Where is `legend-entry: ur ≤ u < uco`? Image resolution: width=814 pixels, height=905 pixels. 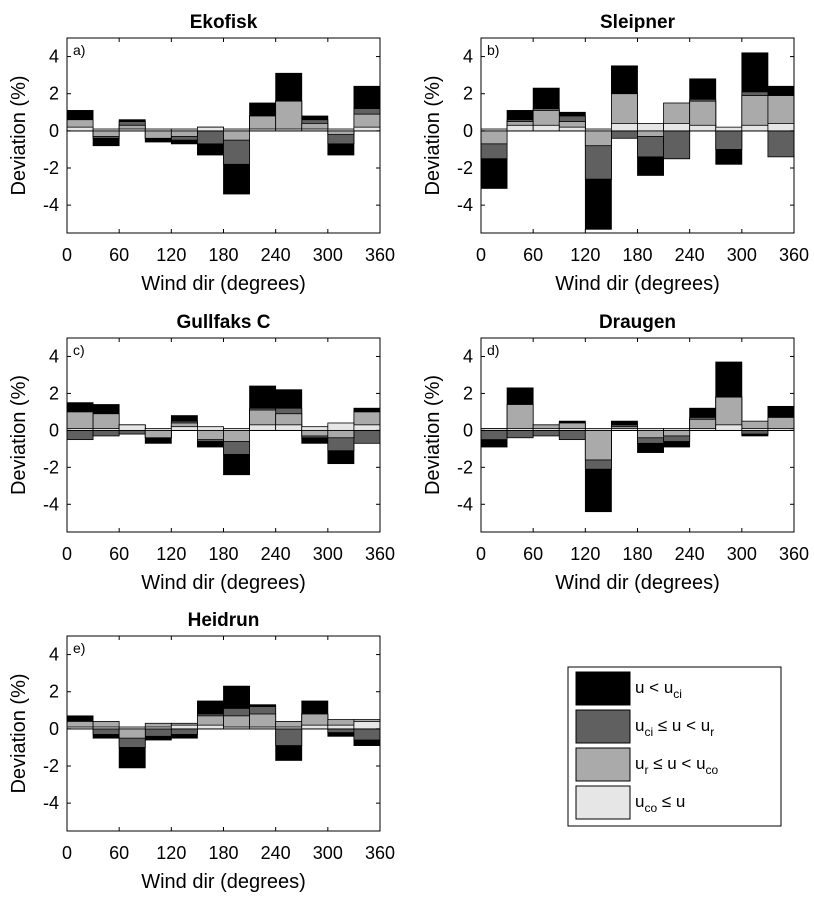 legend-entry: ur ≤ u < uco is located at coordinates (647, 764).